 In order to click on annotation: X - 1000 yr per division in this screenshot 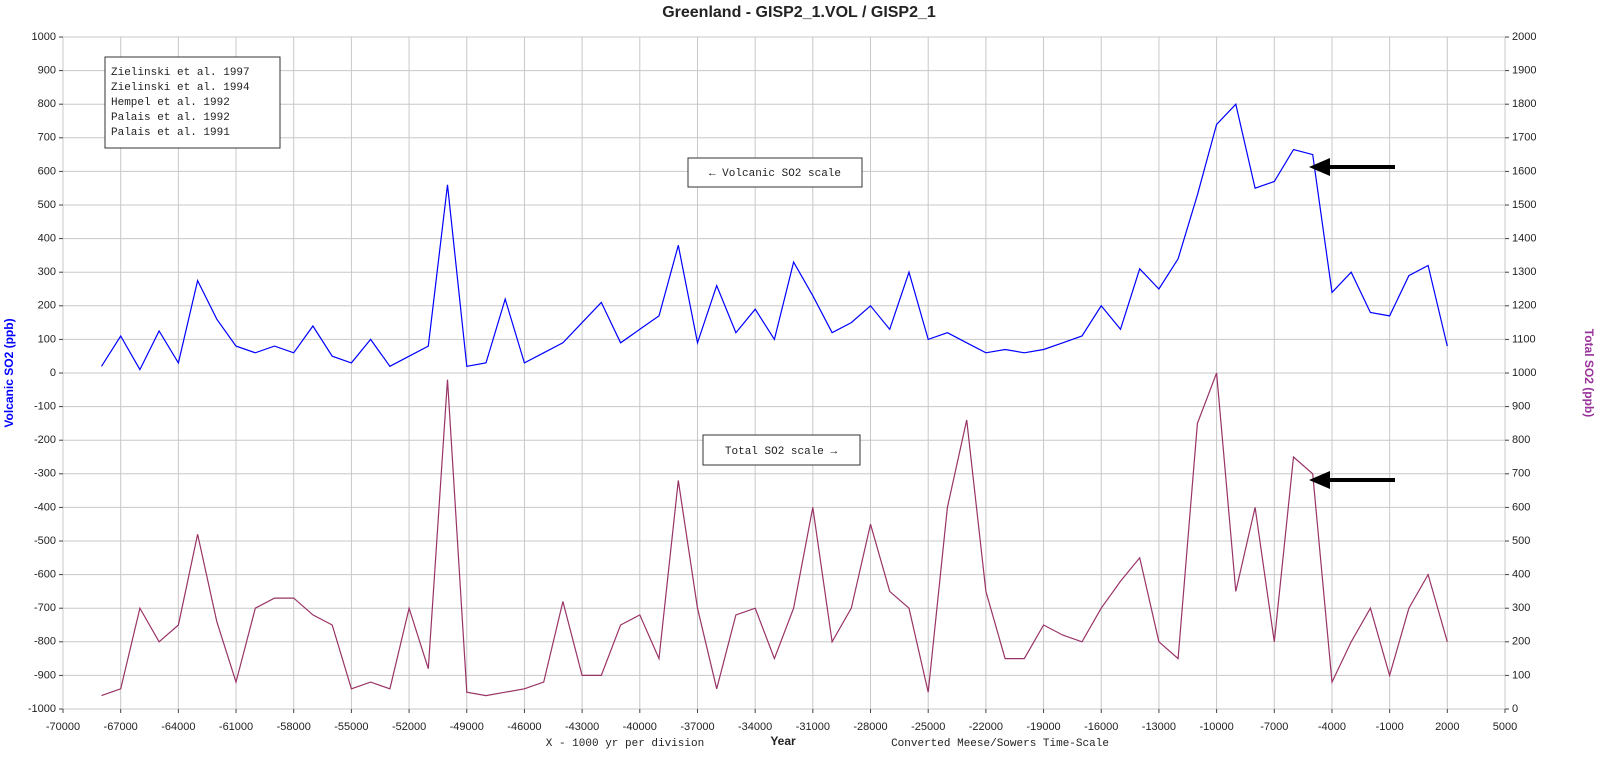, I will do `click(625, 744)`.